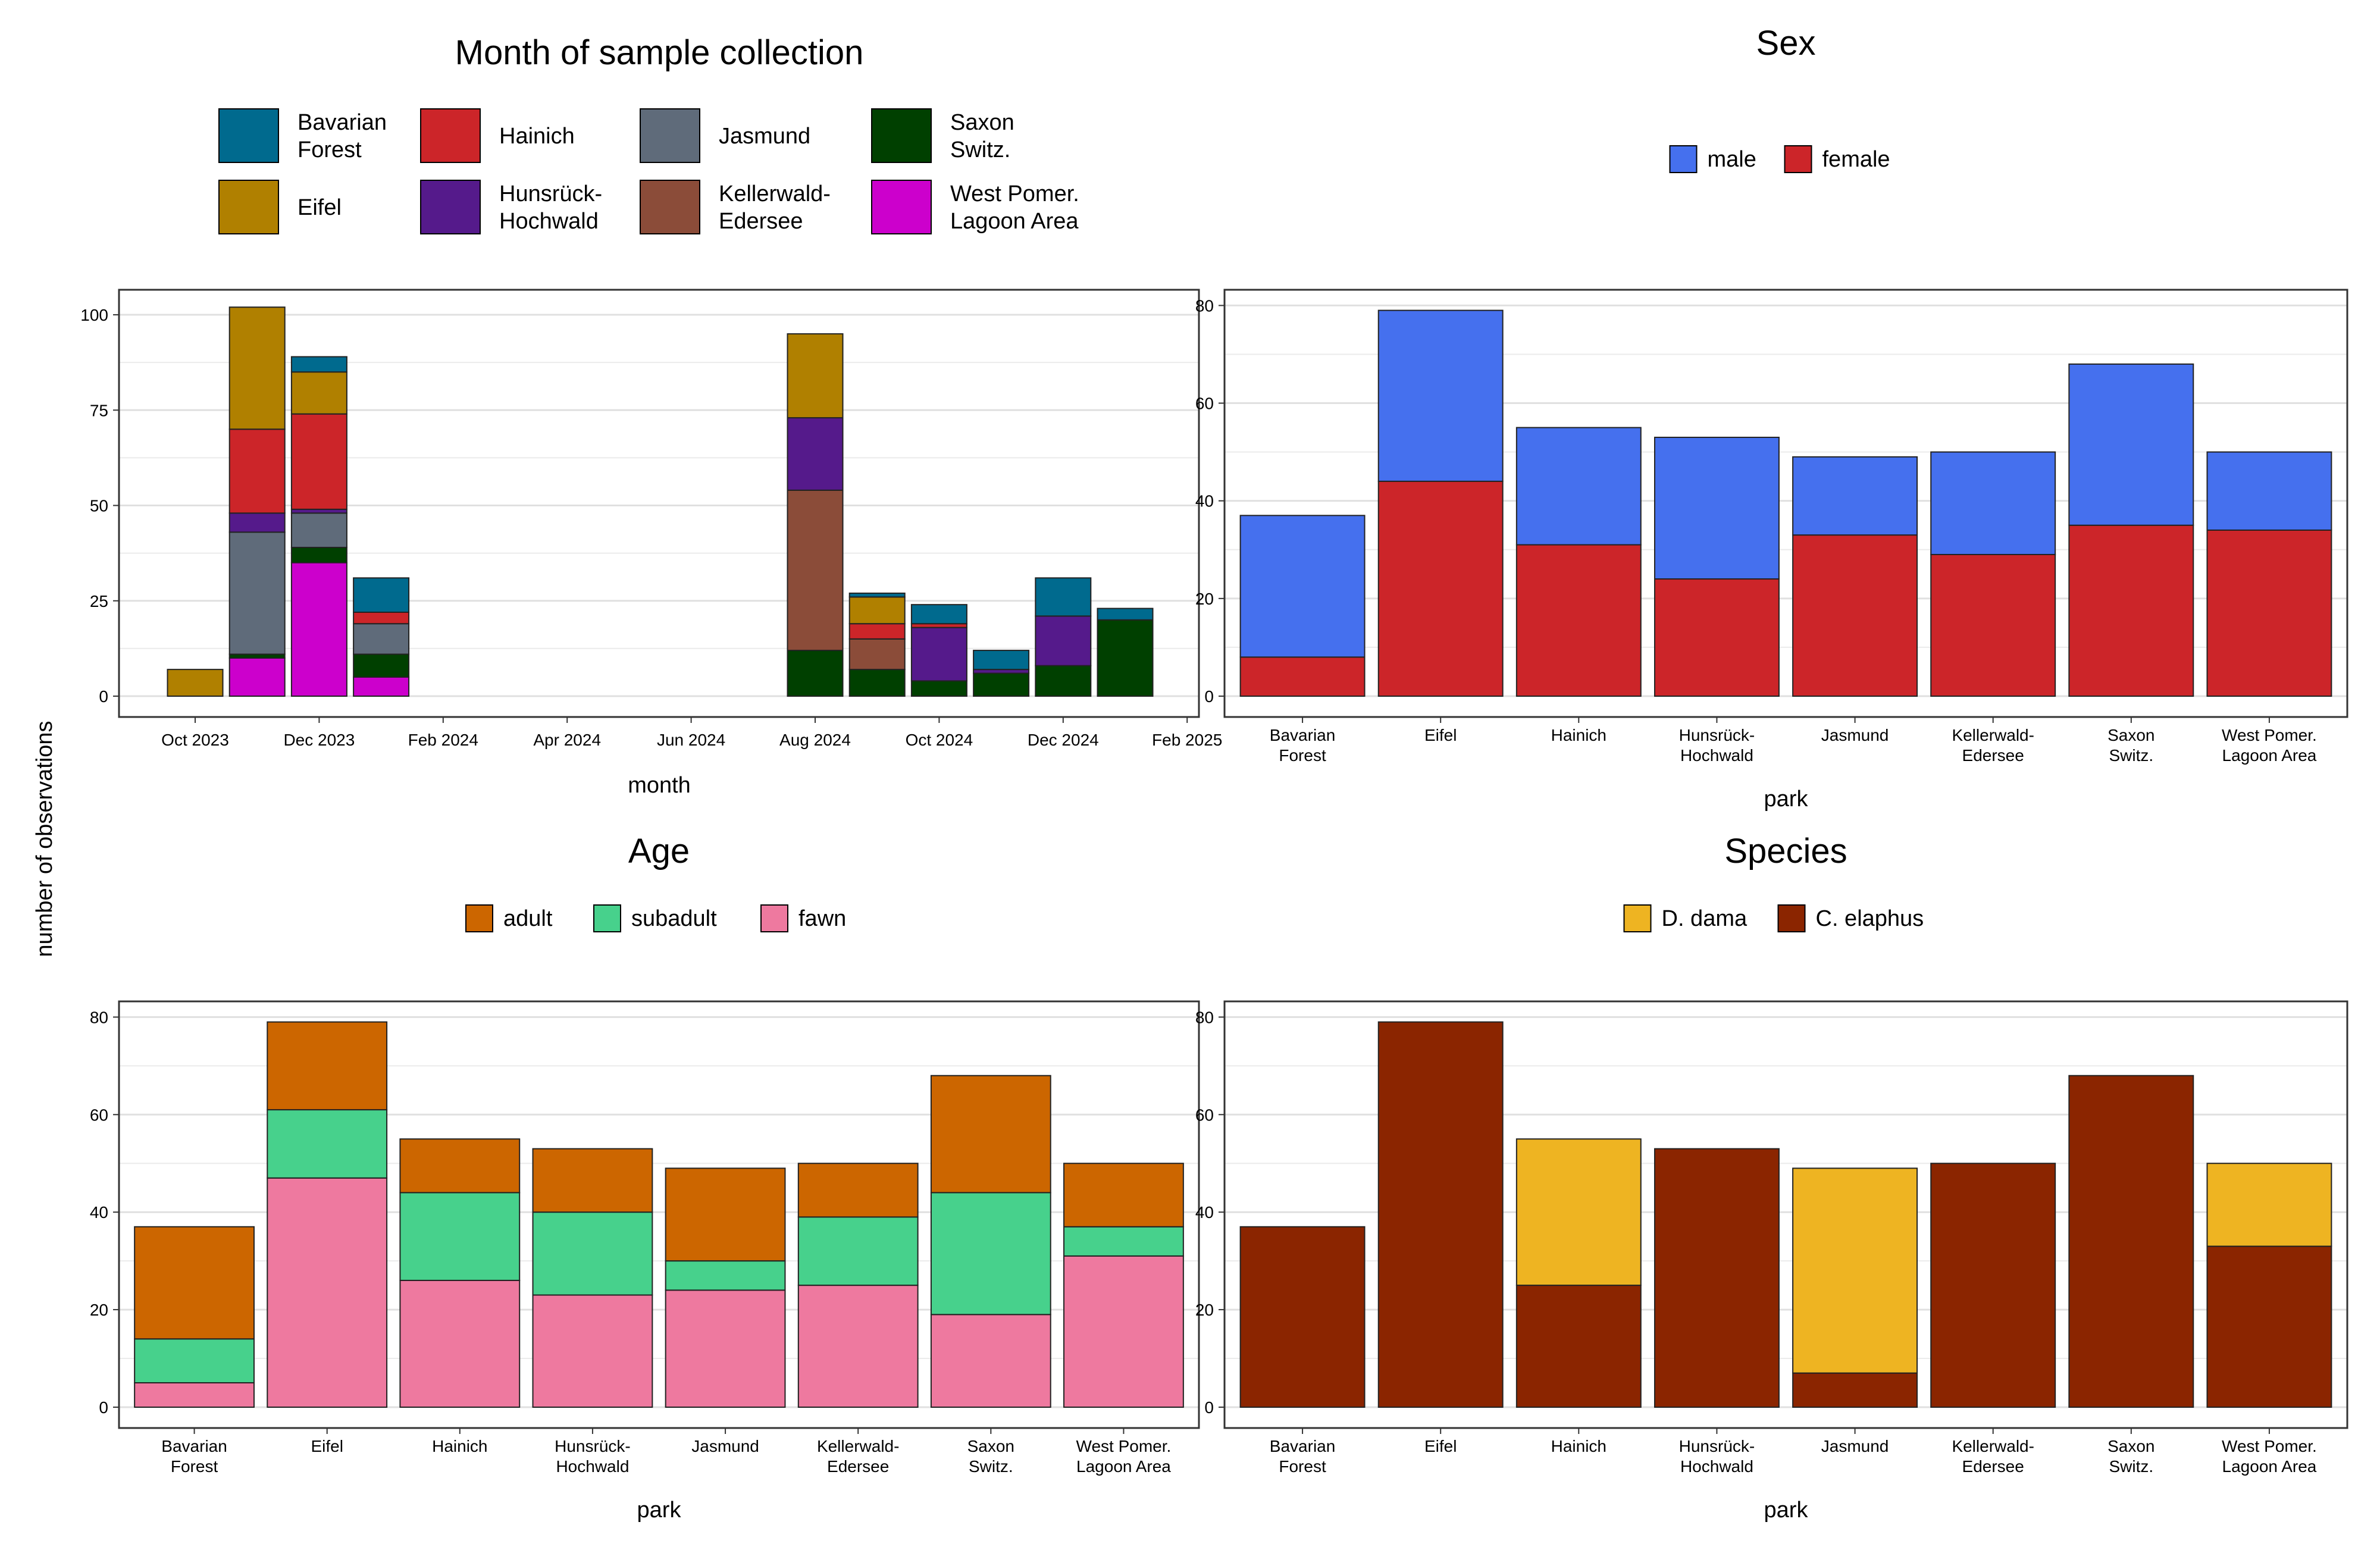 The image size is (2380, 1547). Describe the element at coordinates (775, 207) in the screenshot. I see `legend-label: Kellerwald- Edersee` at that location.